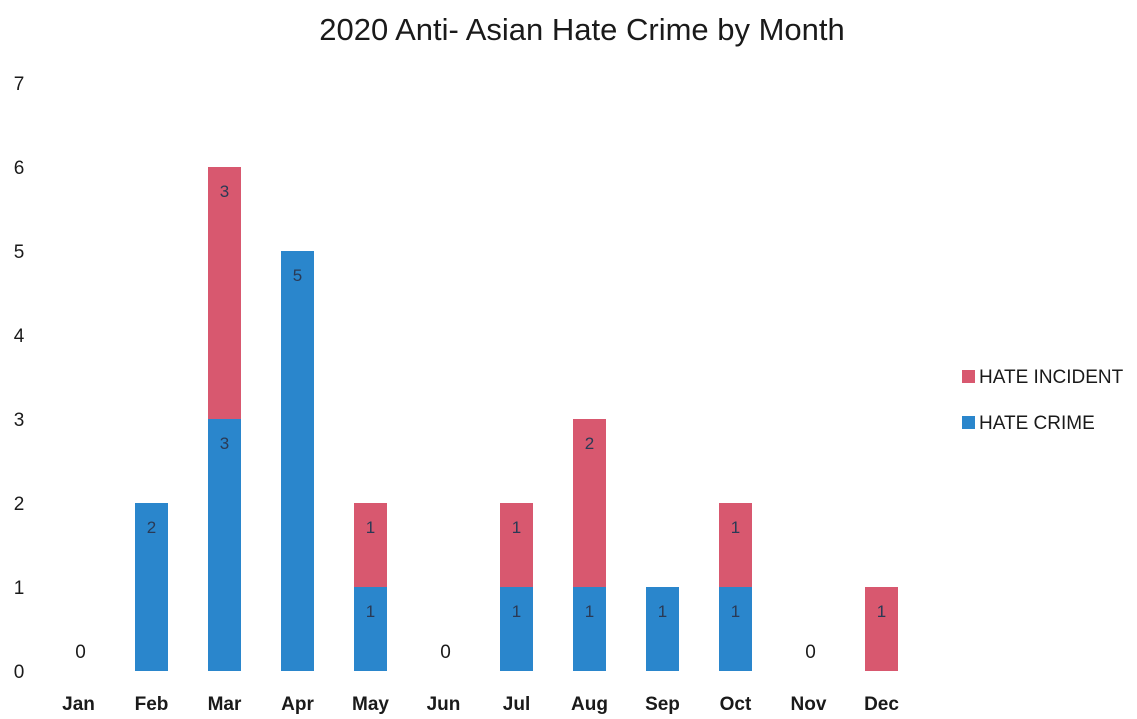 The width and height of the screenshot is (1137, 719). What do you see at coordinates (480, 704) in the screenshot?
I see `x-axis: Jan Feb Mar Apr May Jun Jul Aug Sep Oct Nov Dec` at bounding box center [480, 704].